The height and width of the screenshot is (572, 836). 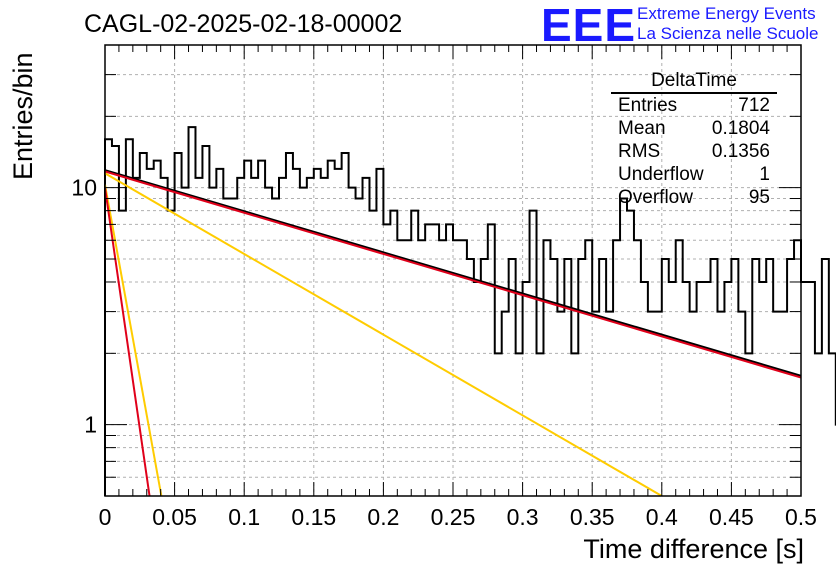 I want to click on stats-title: DeltaTime, so click(x=694, y=82).